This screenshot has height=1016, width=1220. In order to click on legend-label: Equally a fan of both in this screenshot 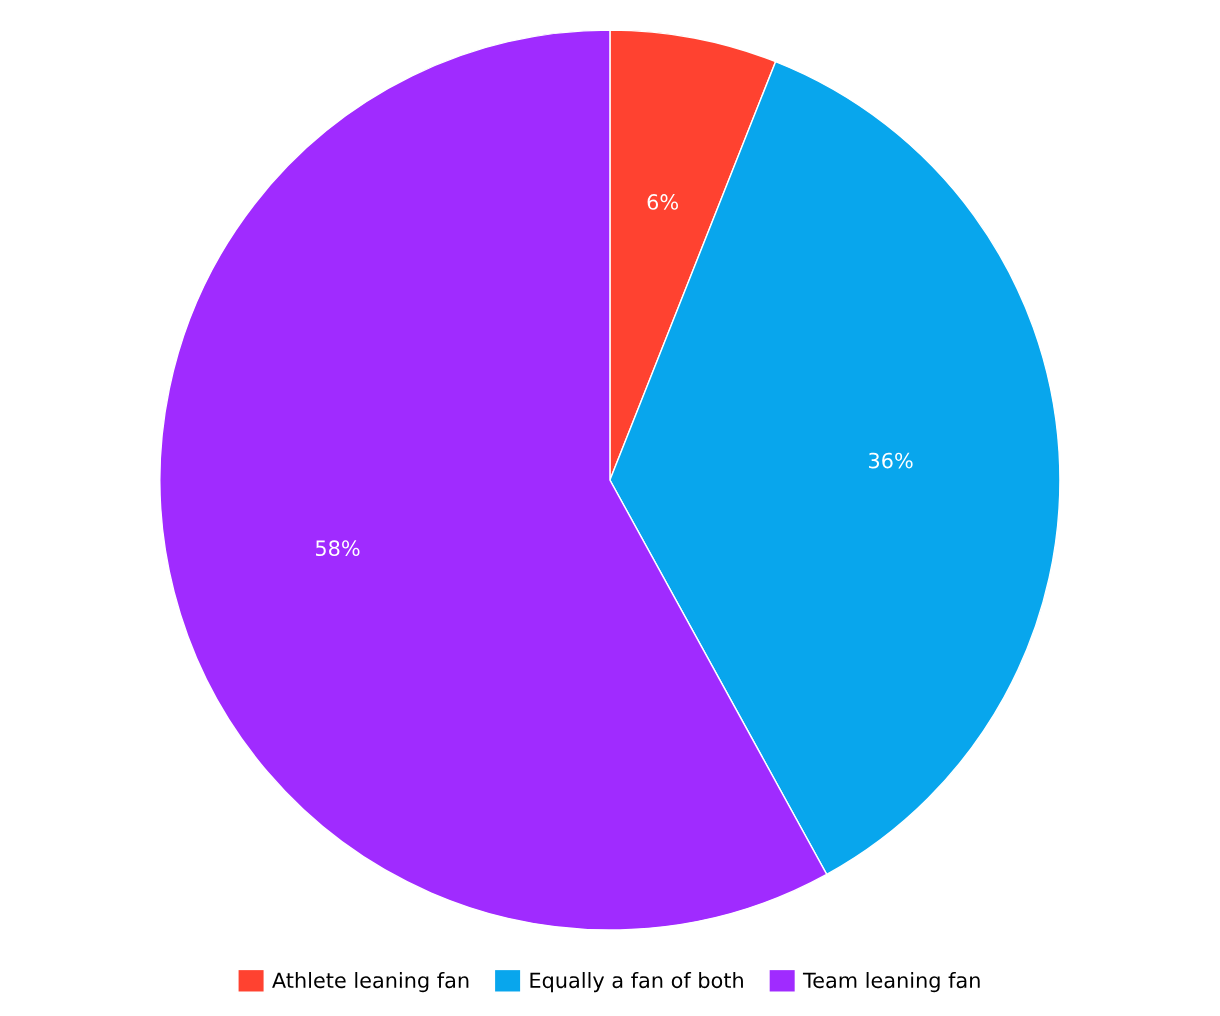, I will do `click(636, 982)`.